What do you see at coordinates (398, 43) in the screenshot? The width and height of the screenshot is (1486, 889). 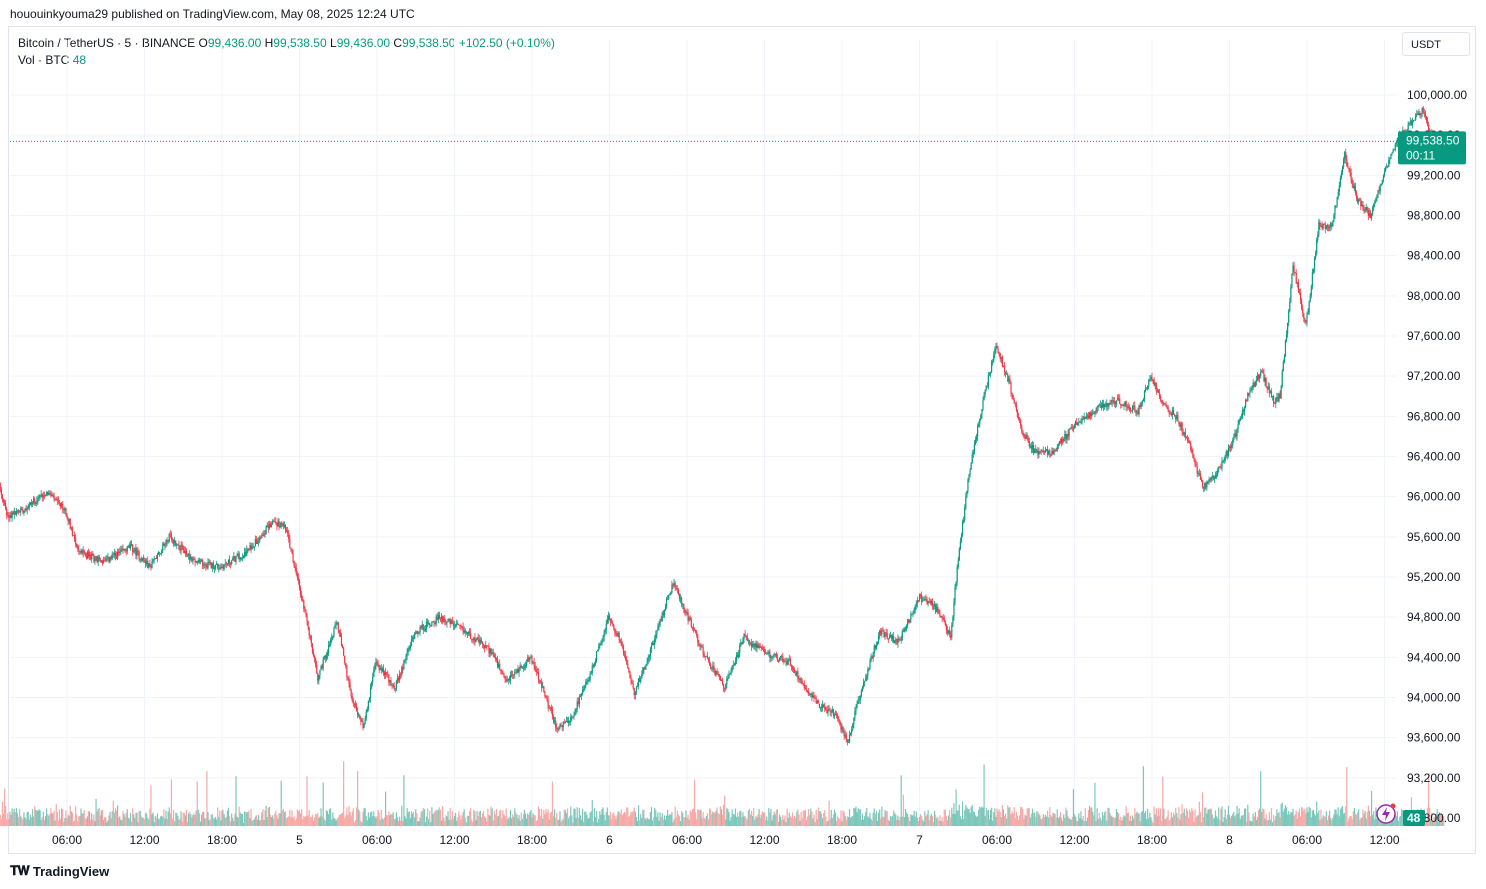 I see `close-label: C` at bounding box center [398, 43].